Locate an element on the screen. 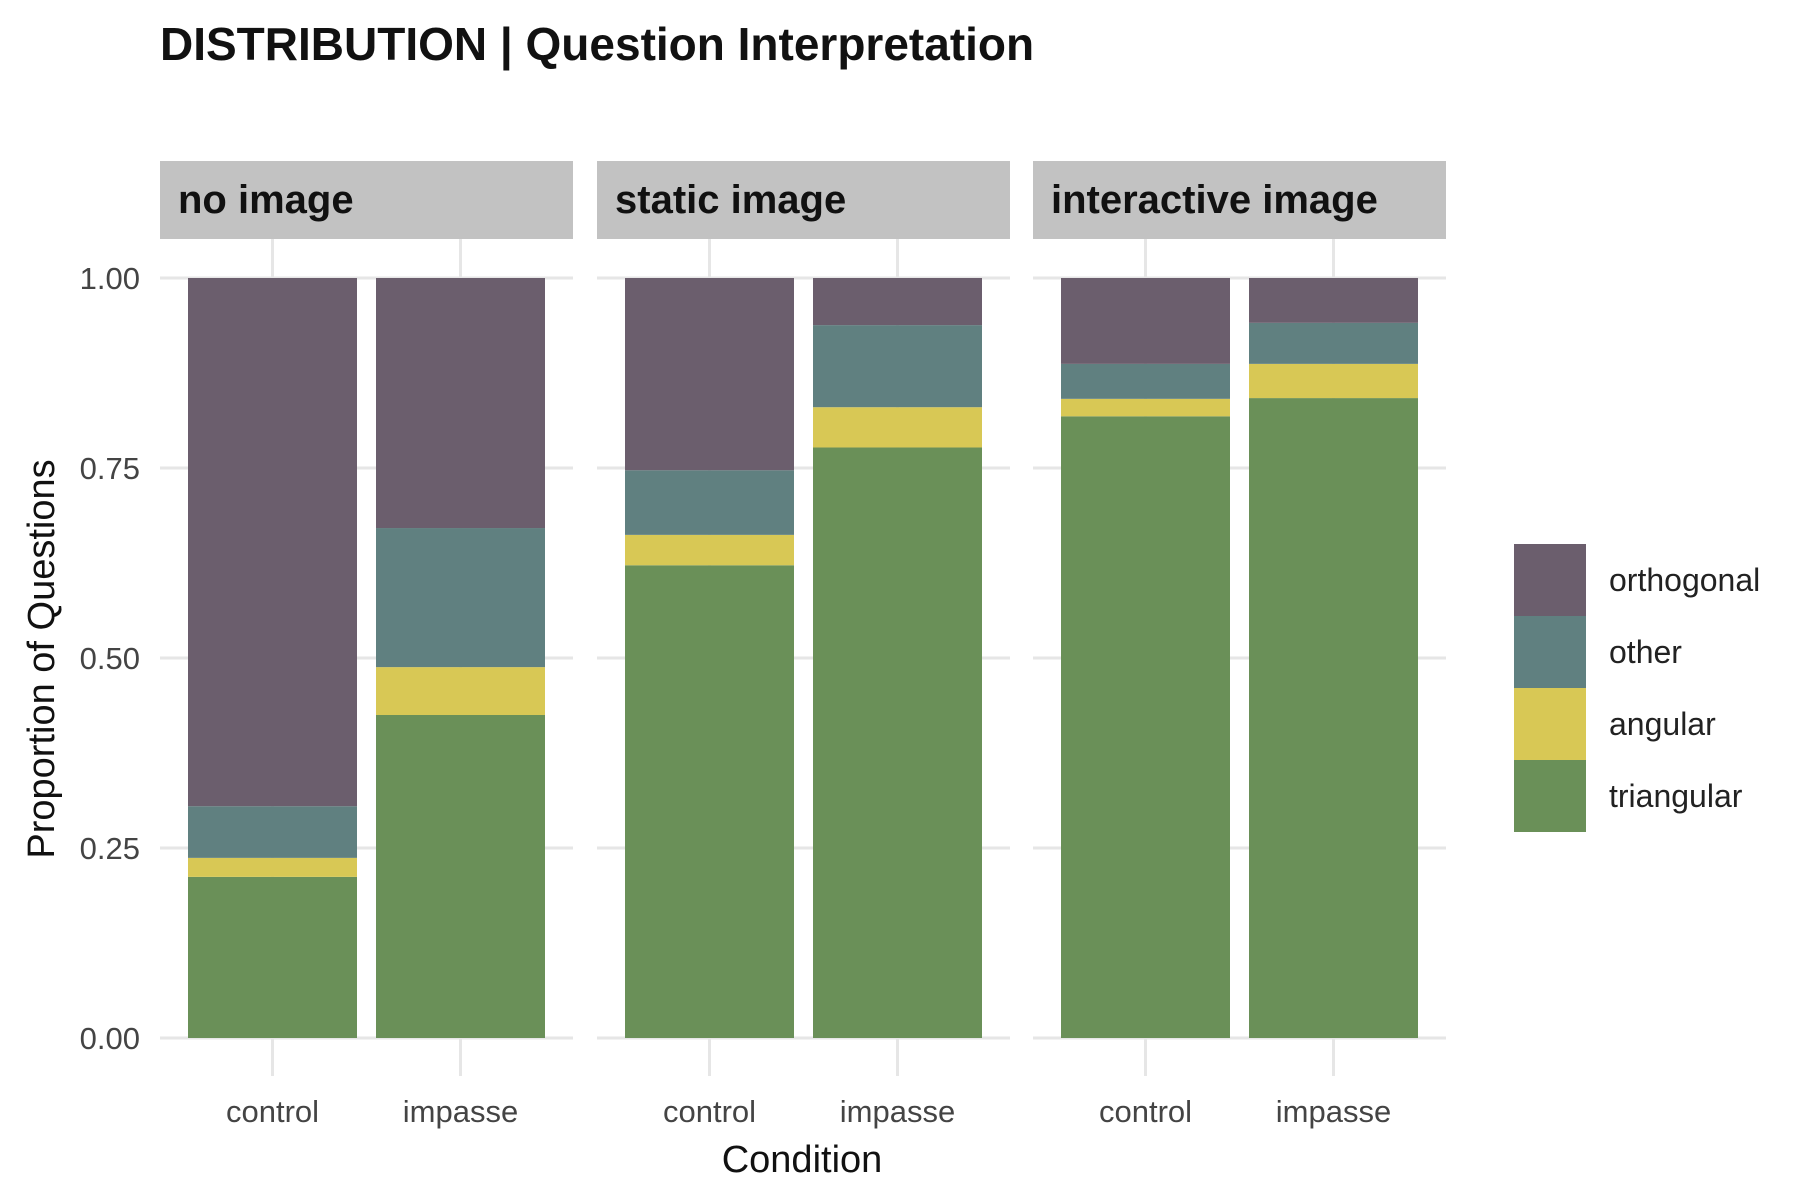 The image size is (1800, 1200). x-axis-title: Condition is located at coordinates (802, 1160).